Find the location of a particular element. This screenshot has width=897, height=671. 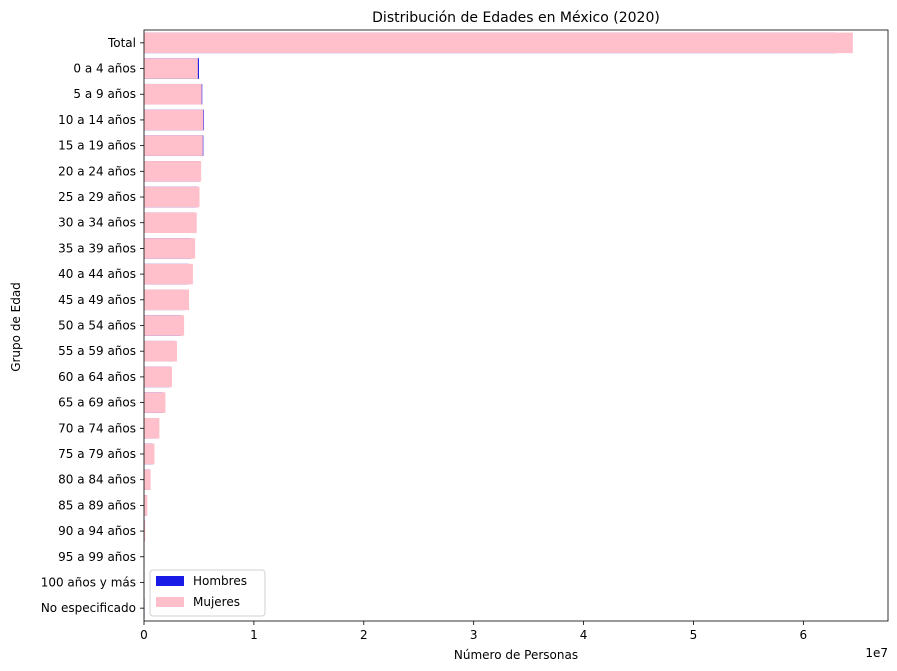

y-tick-label: 100 años y más is located at coordinates (88, 582).